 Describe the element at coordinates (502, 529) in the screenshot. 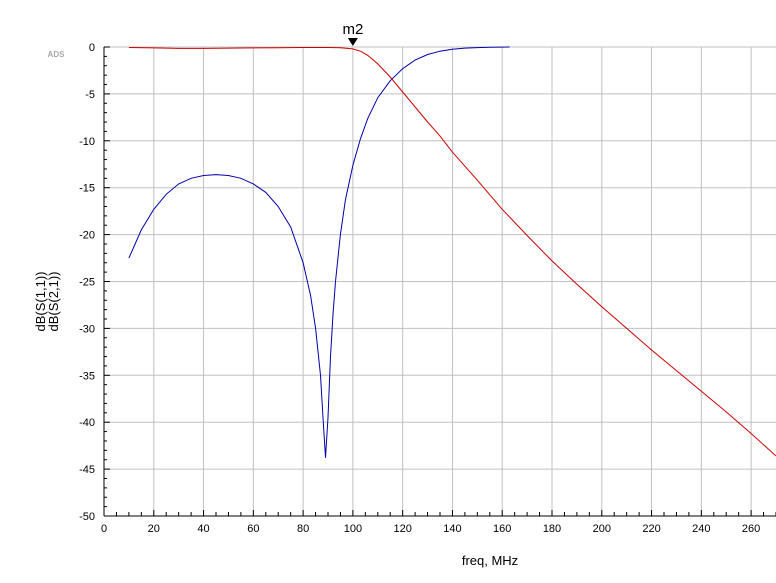

I see `x-tick-label: 160` at that location.